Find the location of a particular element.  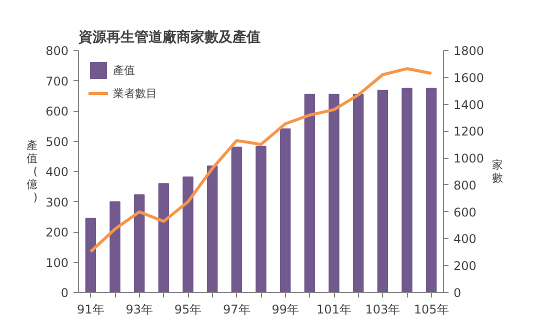

y2-tick-label: 1400 is located at coordinates (469, 105).